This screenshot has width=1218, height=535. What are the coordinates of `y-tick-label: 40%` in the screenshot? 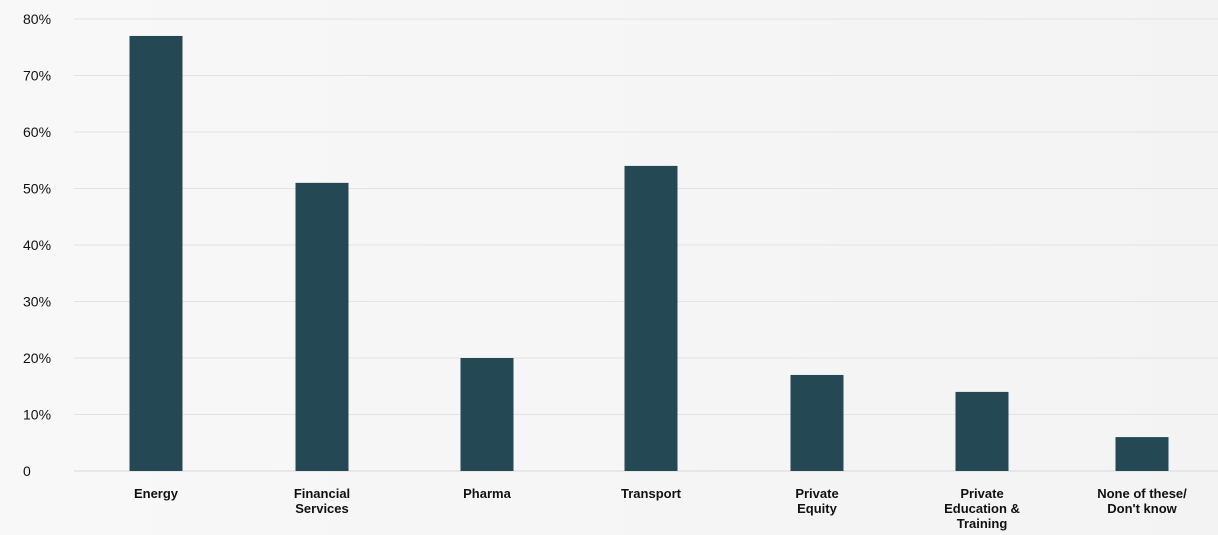 It's located at (37, 245).